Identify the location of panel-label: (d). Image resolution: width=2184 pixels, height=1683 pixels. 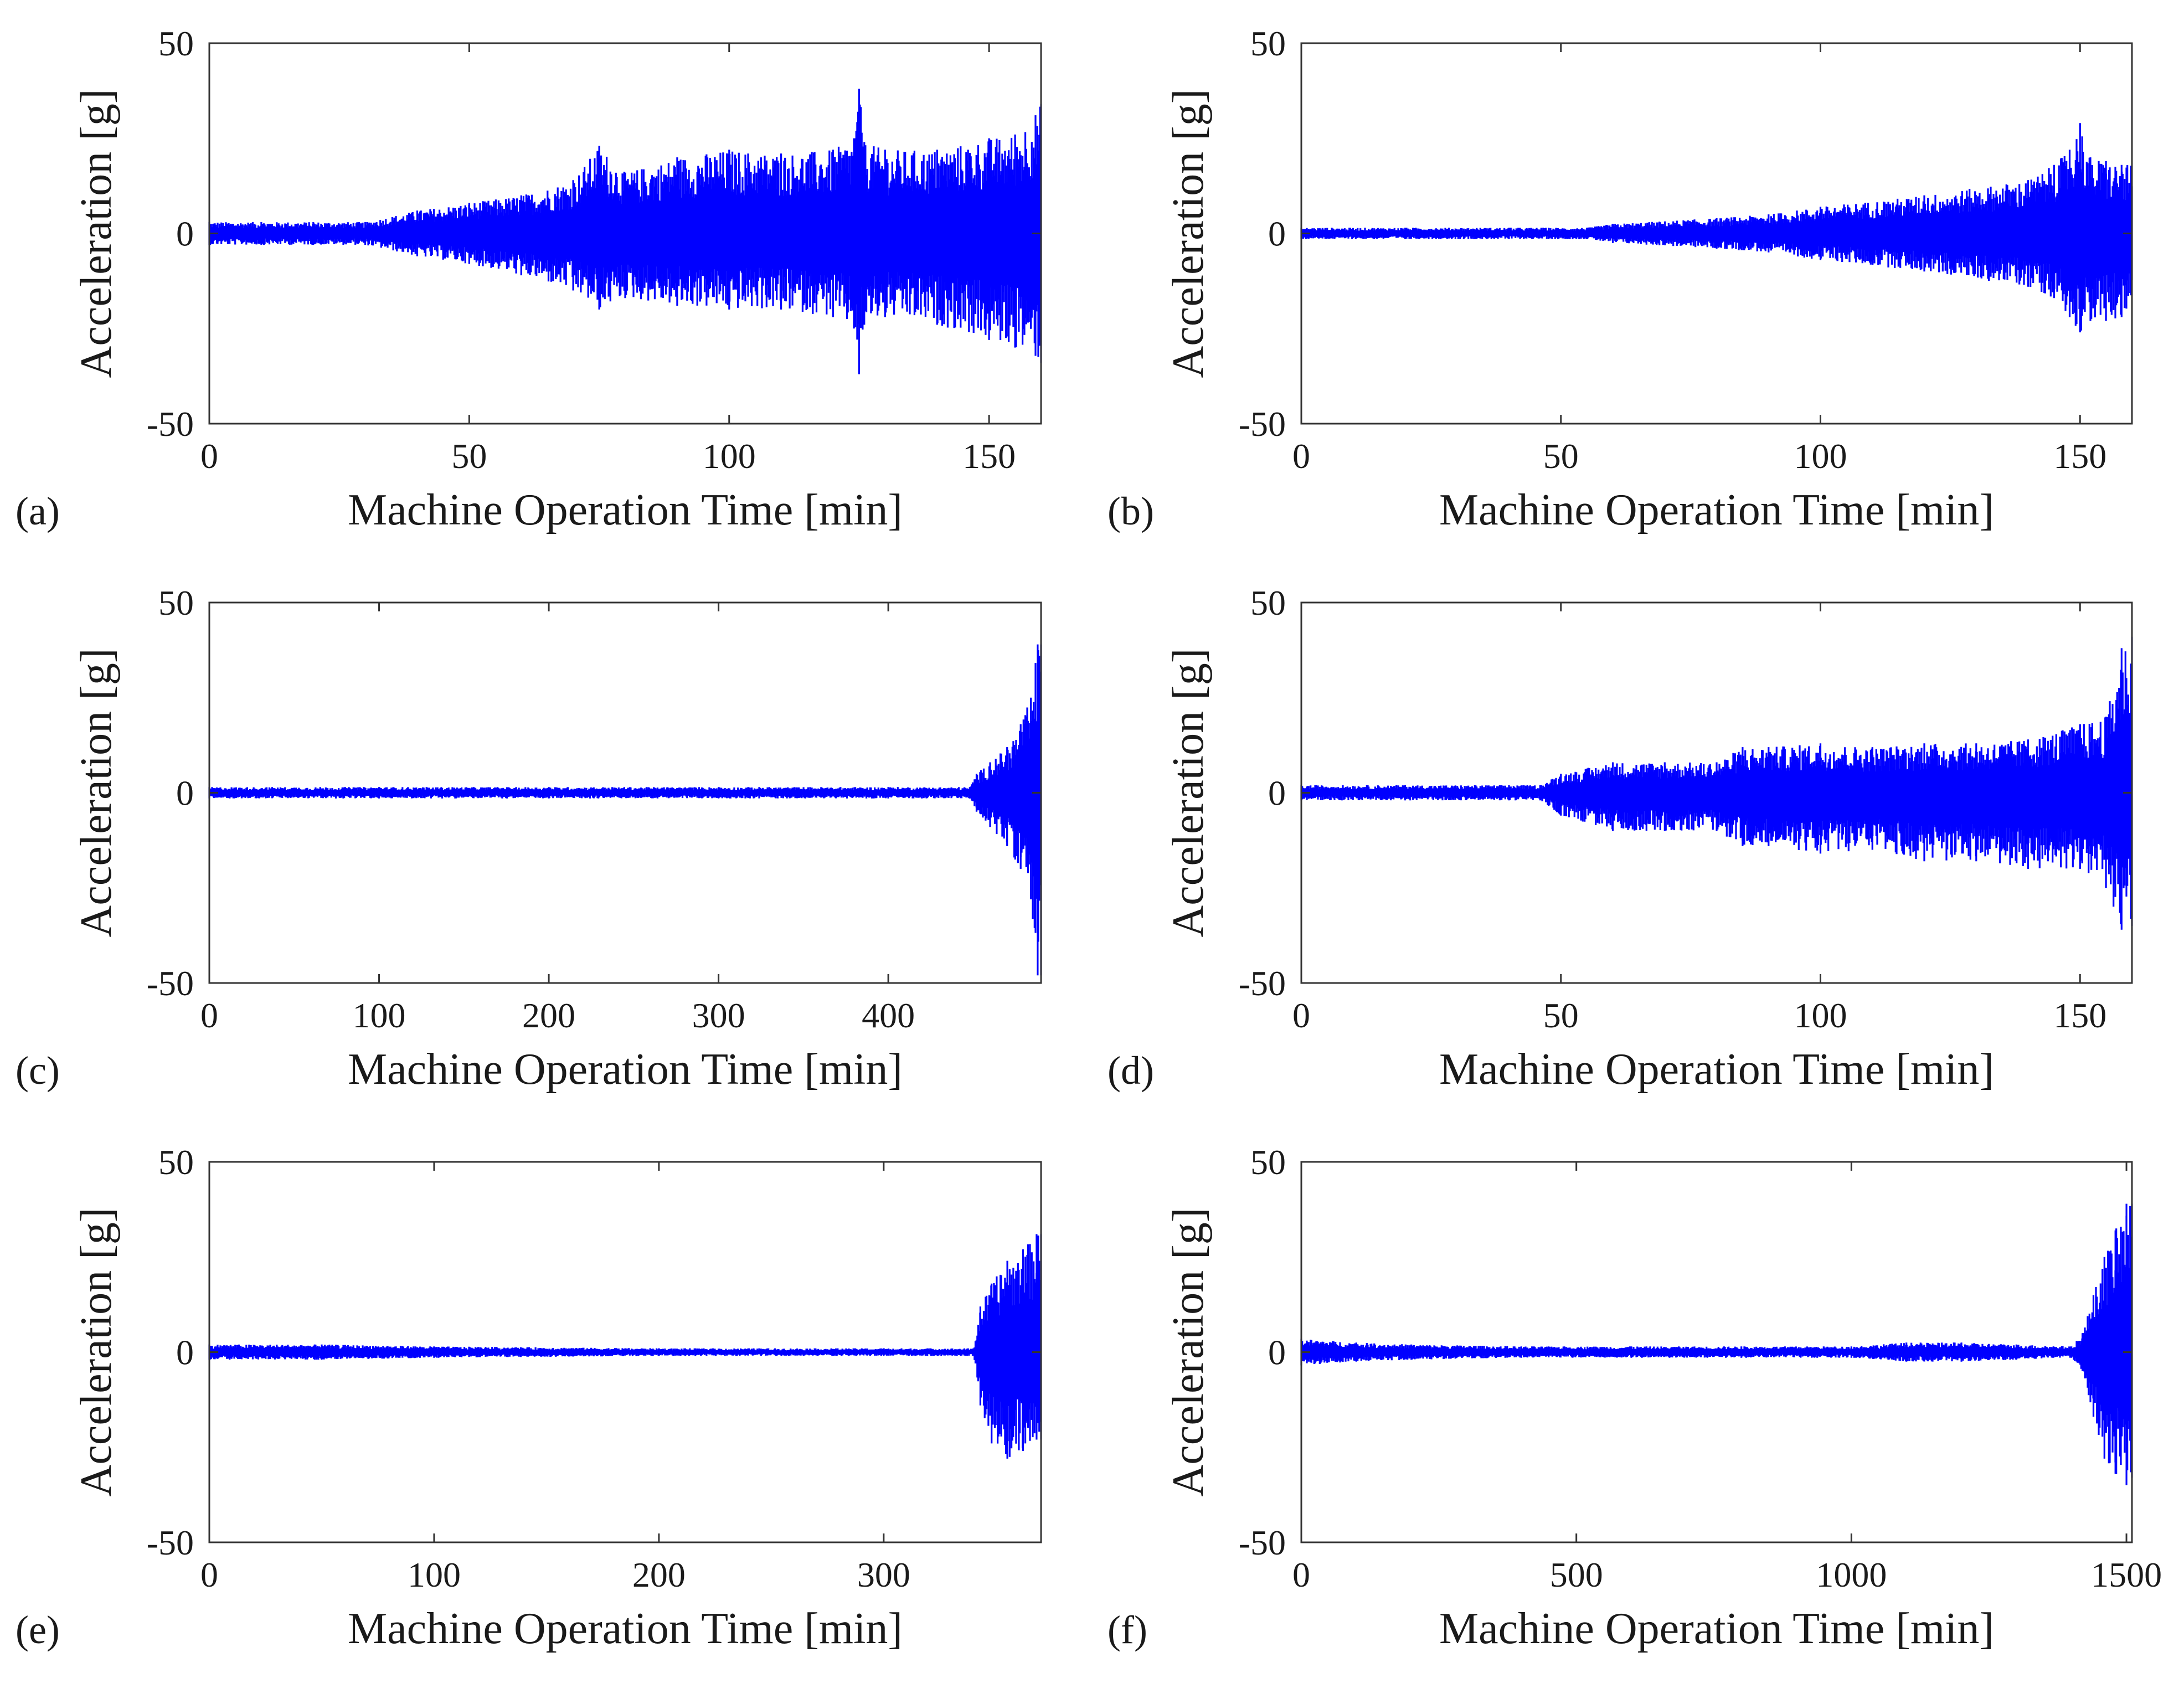
(1131, 1070).